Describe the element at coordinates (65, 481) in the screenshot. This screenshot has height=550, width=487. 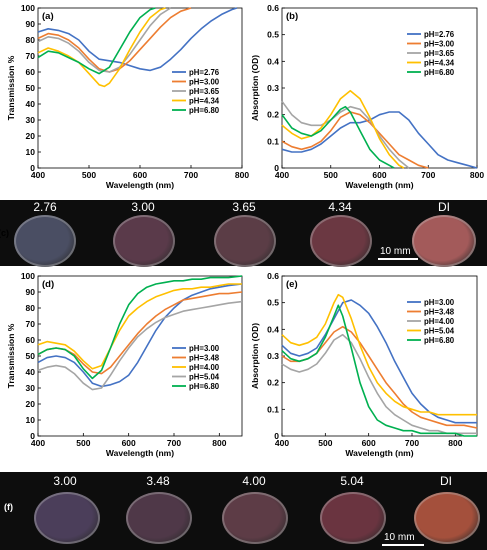
I see `dish-label: 3.00` at that location.